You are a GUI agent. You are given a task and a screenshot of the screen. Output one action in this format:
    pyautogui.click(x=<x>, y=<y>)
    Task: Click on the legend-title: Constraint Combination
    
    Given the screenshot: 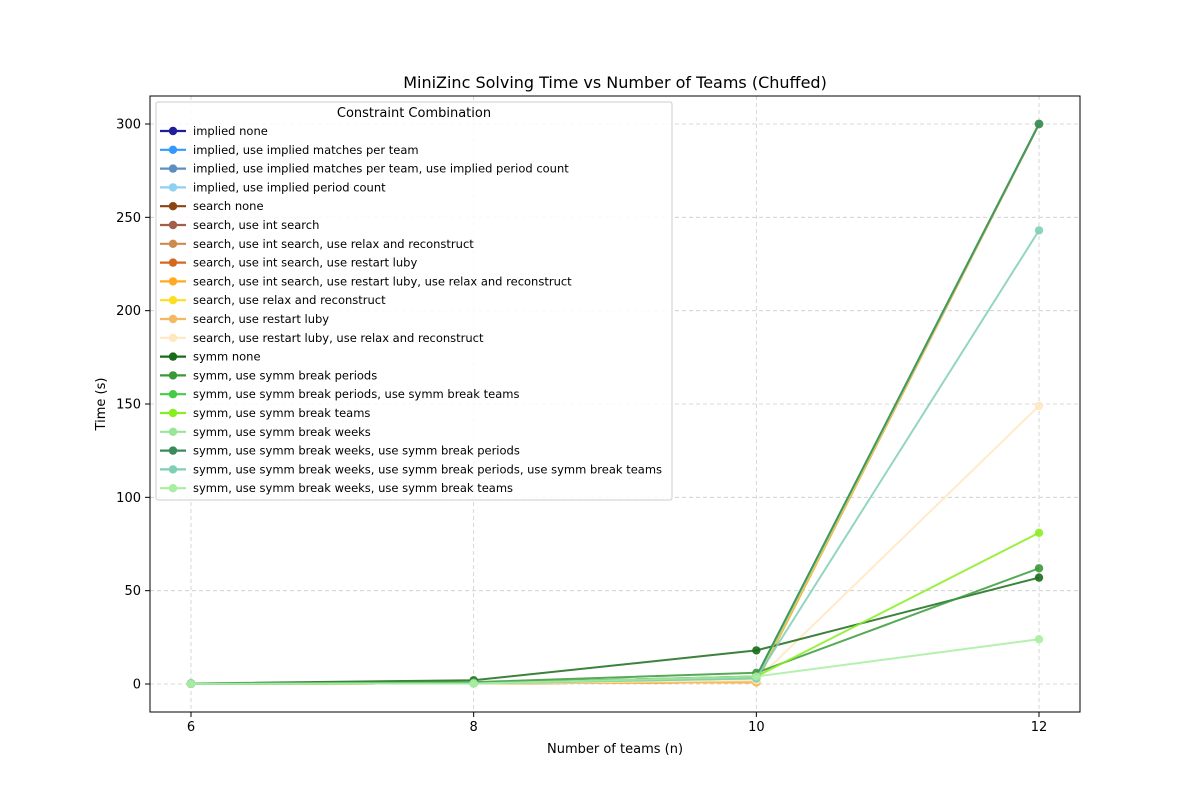 What is the action you would take?
    pyautogui.click(x=414, y=113)
    